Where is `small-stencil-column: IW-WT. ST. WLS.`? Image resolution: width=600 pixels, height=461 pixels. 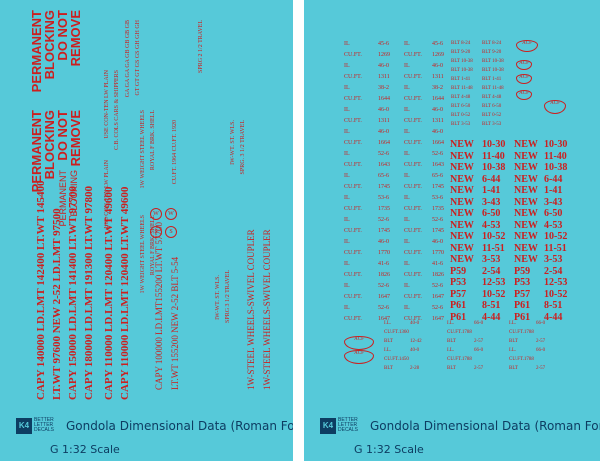
small-stencil-column: IW-WT. ST. WLS. is located at coordinates (233, 142).